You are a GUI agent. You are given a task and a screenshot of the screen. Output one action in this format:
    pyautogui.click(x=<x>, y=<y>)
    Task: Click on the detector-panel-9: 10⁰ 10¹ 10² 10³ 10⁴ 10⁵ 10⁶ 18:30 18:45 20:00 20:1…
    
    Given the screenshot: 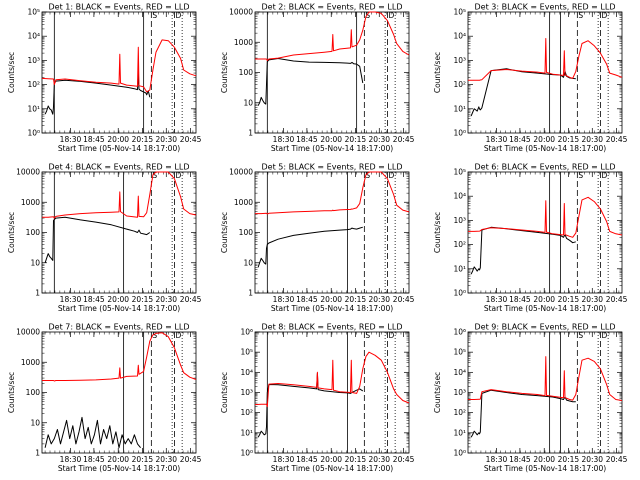 What is the action you would take?
    pyautogui.click(x=532, y=400)
    